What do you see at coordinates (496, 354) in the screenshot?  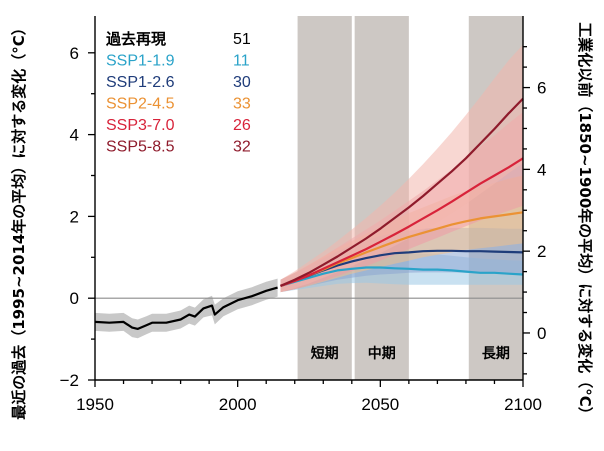 I see `period-label-3: 長期` at bounding box center [496, 354].